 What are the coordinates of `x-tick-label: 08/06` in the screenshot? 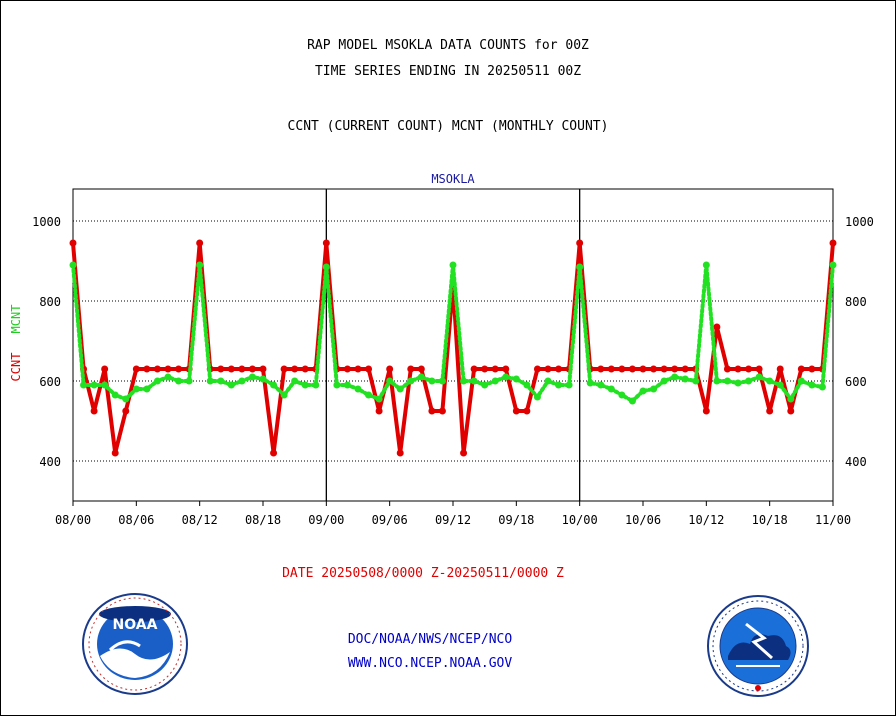 It's located at (136, 520).